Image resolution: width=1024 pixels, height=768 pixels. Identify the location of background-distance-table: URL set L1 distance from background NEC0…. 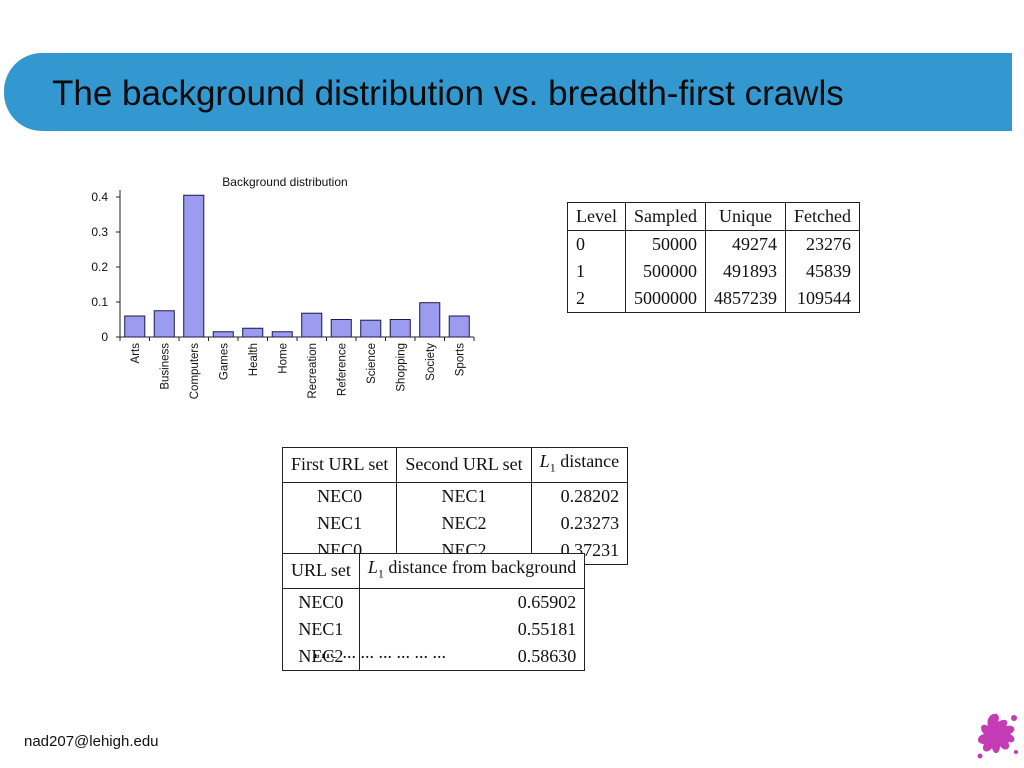
(434, 612).